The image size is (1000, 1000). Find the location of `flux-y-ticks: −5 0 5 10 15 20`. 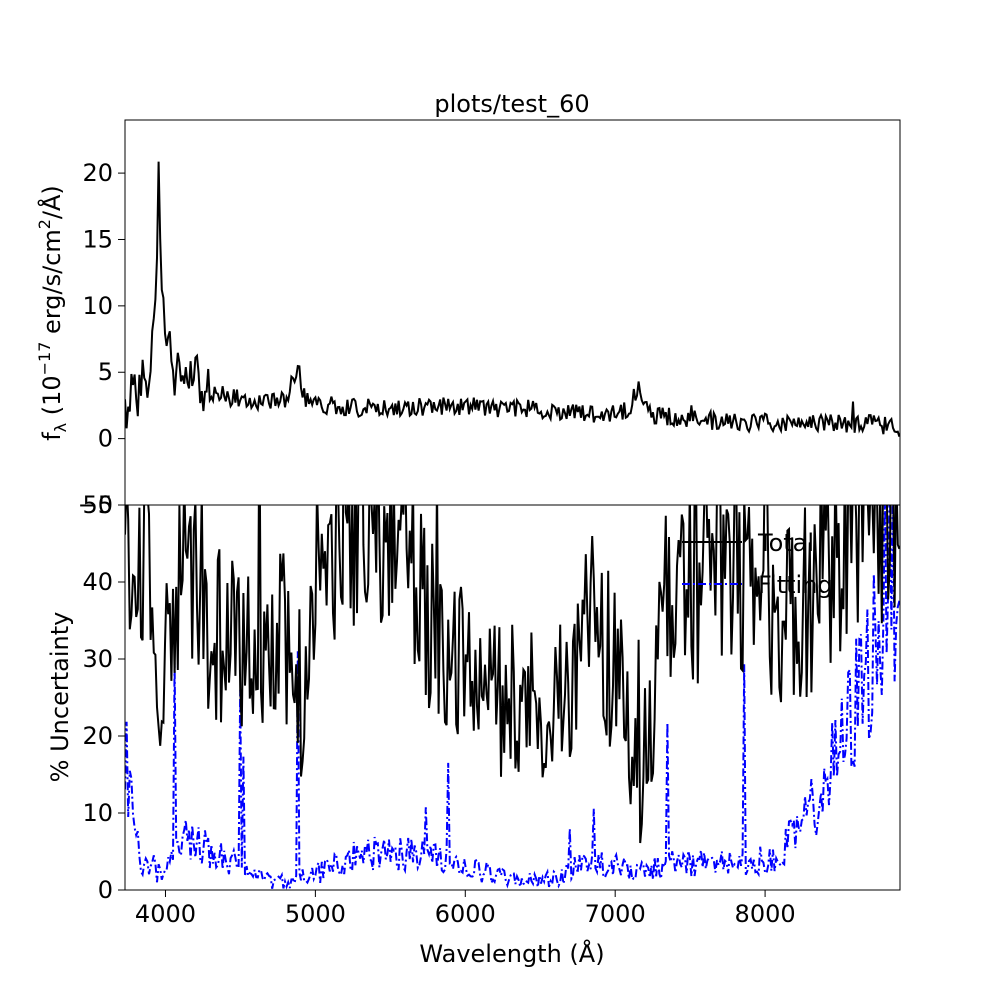

flux-y-ticks: −5 0 5 10 15 20 is located at coordinates (101, 339).